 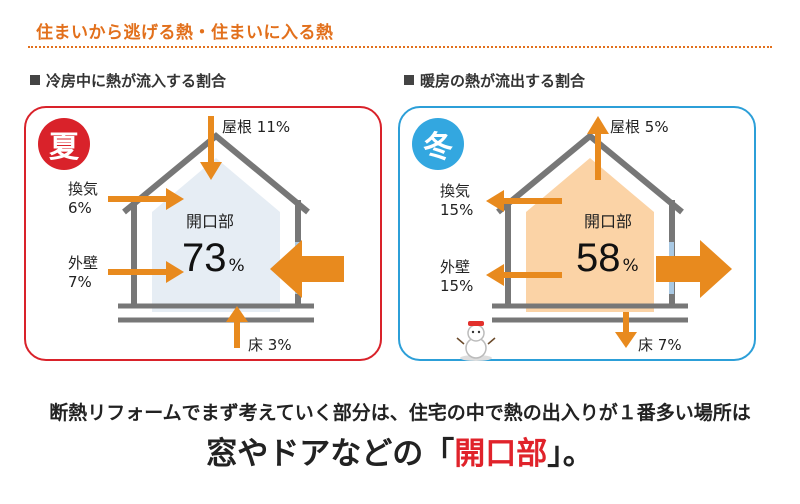 What do you see at coordinates (598, 148) in the screenshot?
I see `winter-roof-arrow` at bounding box center [598, 148].